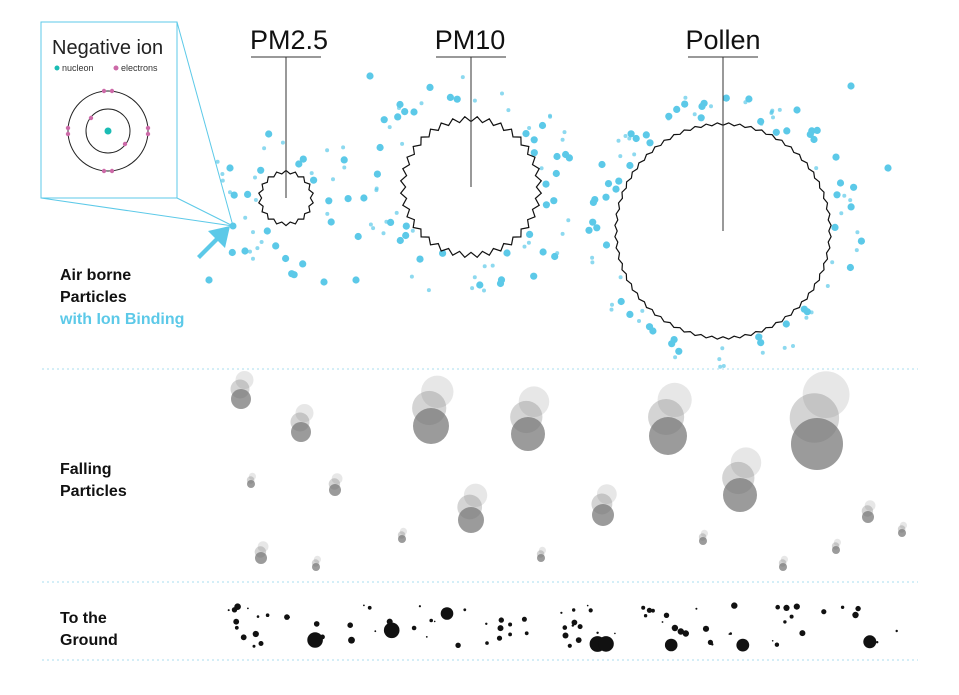  I want to click on nucleon-legend-label: nucleon, so click(78, 68).